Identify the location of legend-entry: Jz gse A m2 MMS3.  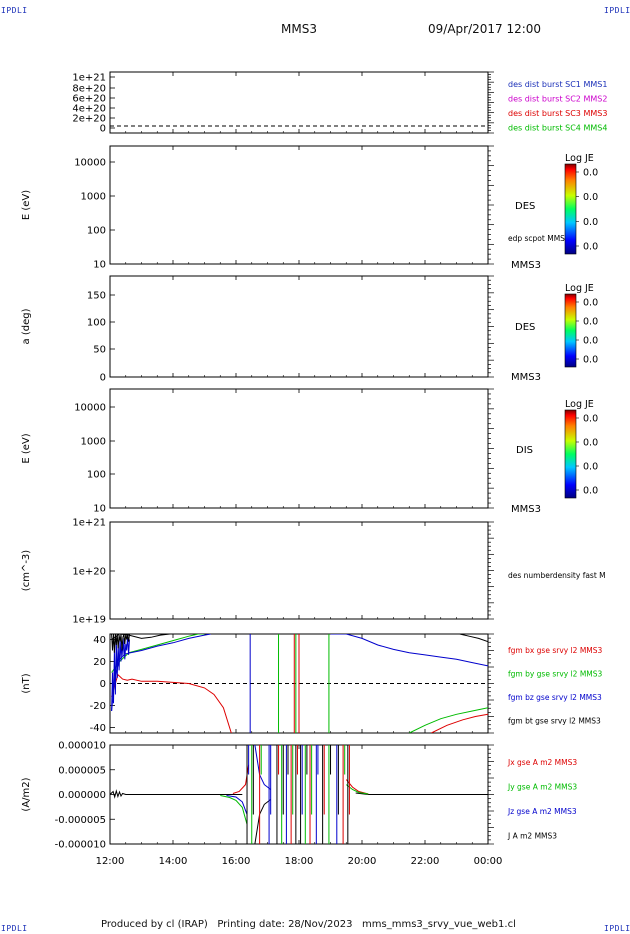
(542, 811).